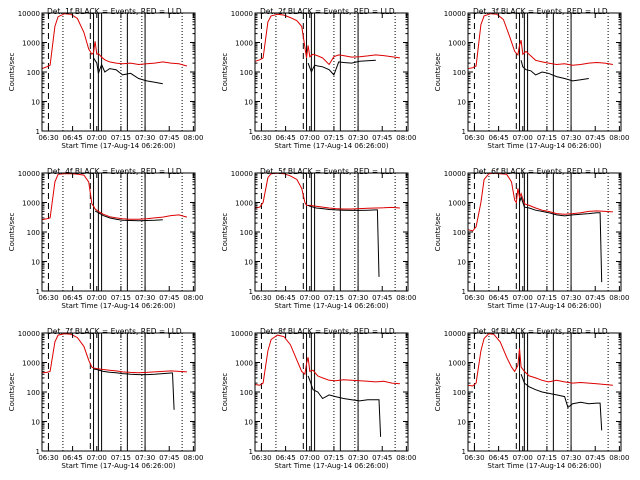 Image resolution: width=640 pixels, height=480 pixels. What do you see at coordinates (327, 171) in the screenshot?
I see `panel-title: Det. 5f BLACK = Events, RED = LLD` at bounding box center [327, 171].